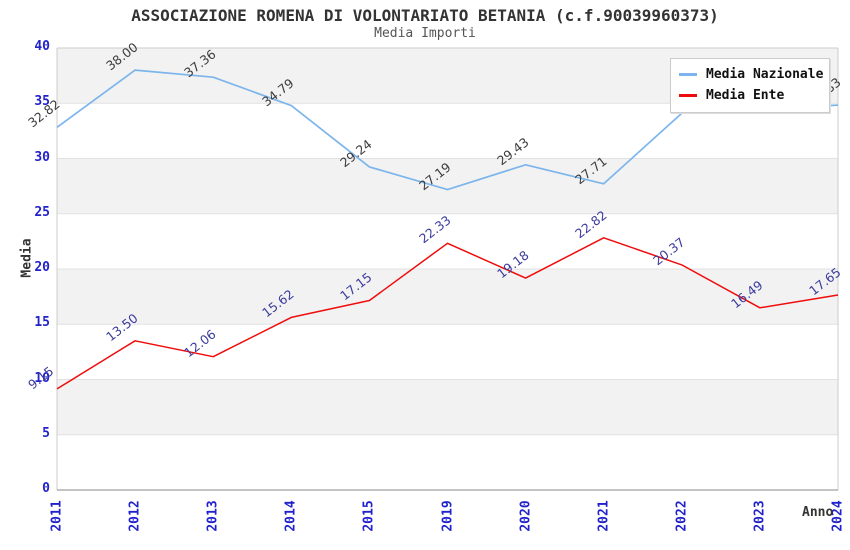 This screenshot has height=550, width=850. What do you see at coordinates (42, 46) in the screenshot?
I see `y-tick-label: 40` at bounding box center [42, 46].